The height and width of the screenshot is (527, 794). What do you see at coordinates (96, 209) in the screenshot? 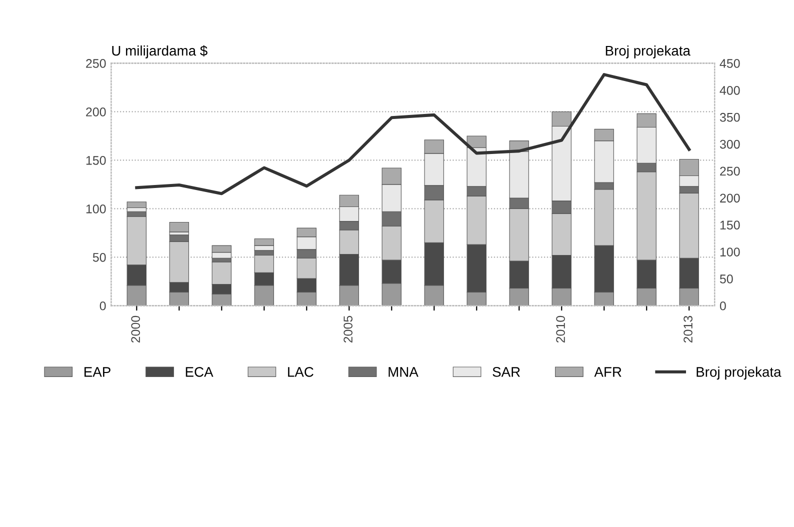
I see `y-tick-label: 100` at bounding box center [96, 209].